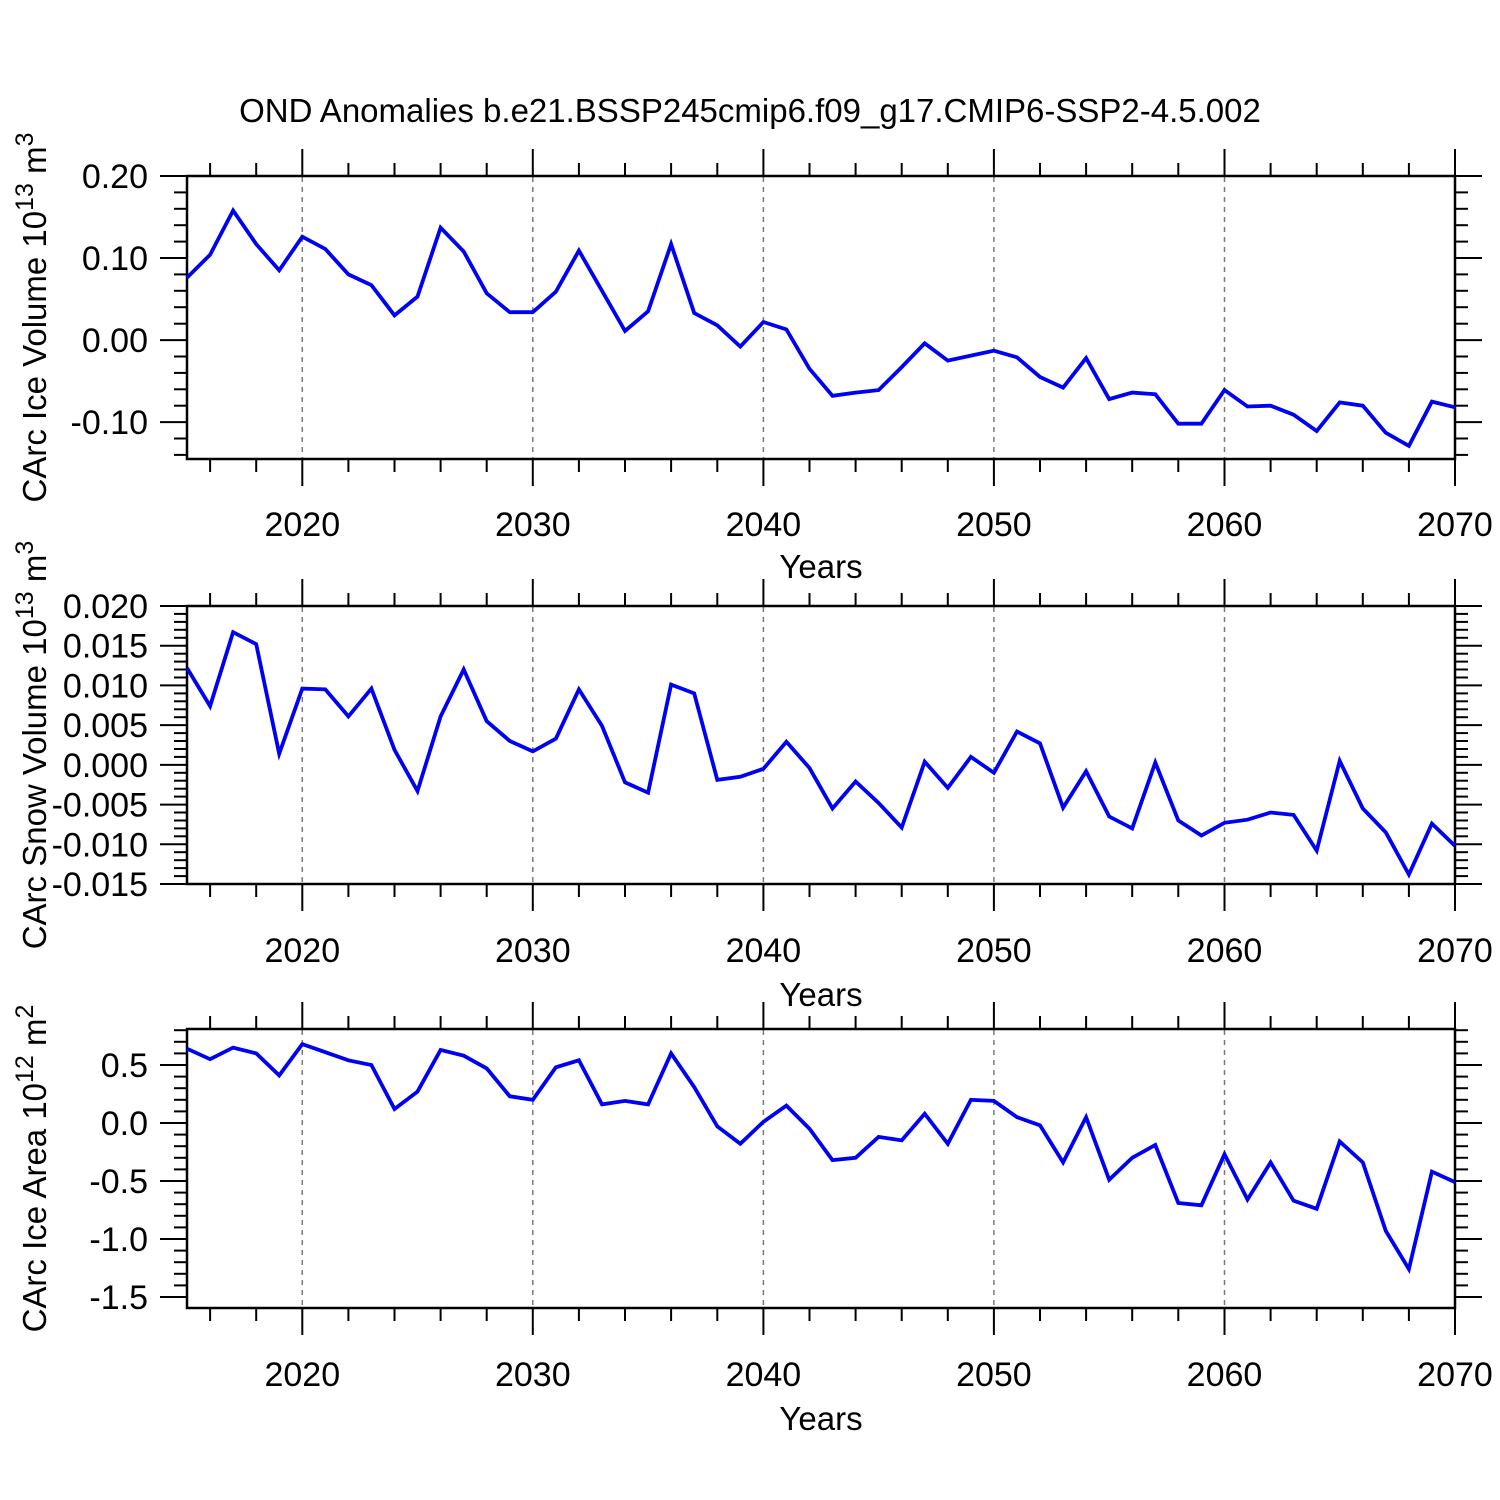 This screenshot has height=1500, width=1500. Describe the element at coordinates (118, 1182) in the screenshot. I see `y-tick-label: -0.5` at that location.